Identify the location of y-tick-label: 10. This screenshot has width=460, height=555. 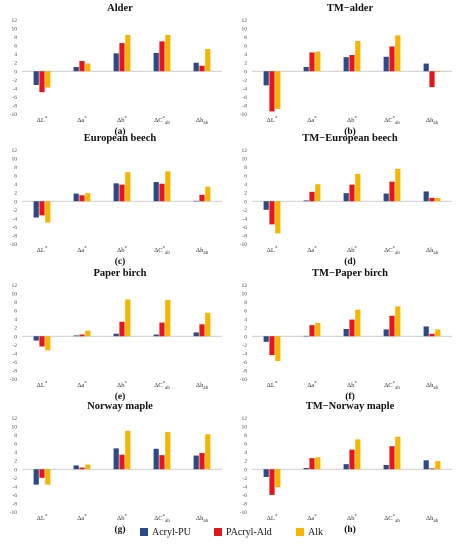
(15, 30).